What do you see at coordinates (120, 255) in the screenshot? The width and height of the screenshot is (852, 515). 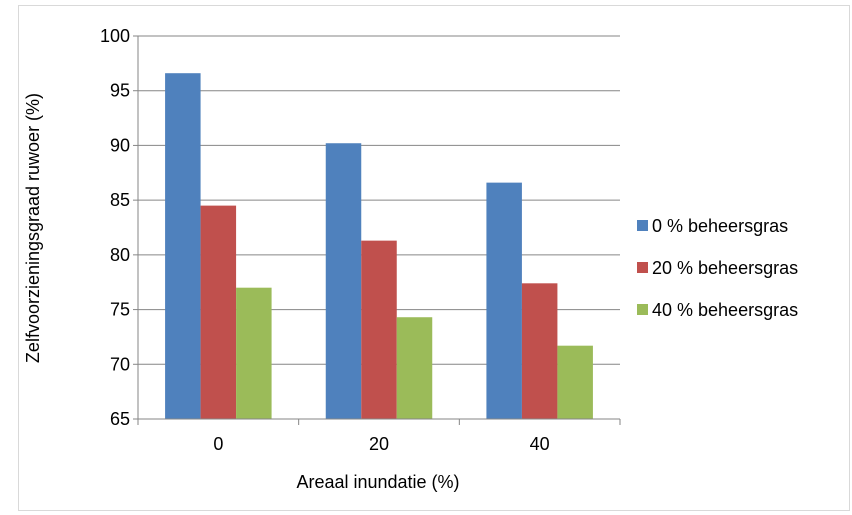 I see `y-tick-label: 80` at bounding box center [120, 255].